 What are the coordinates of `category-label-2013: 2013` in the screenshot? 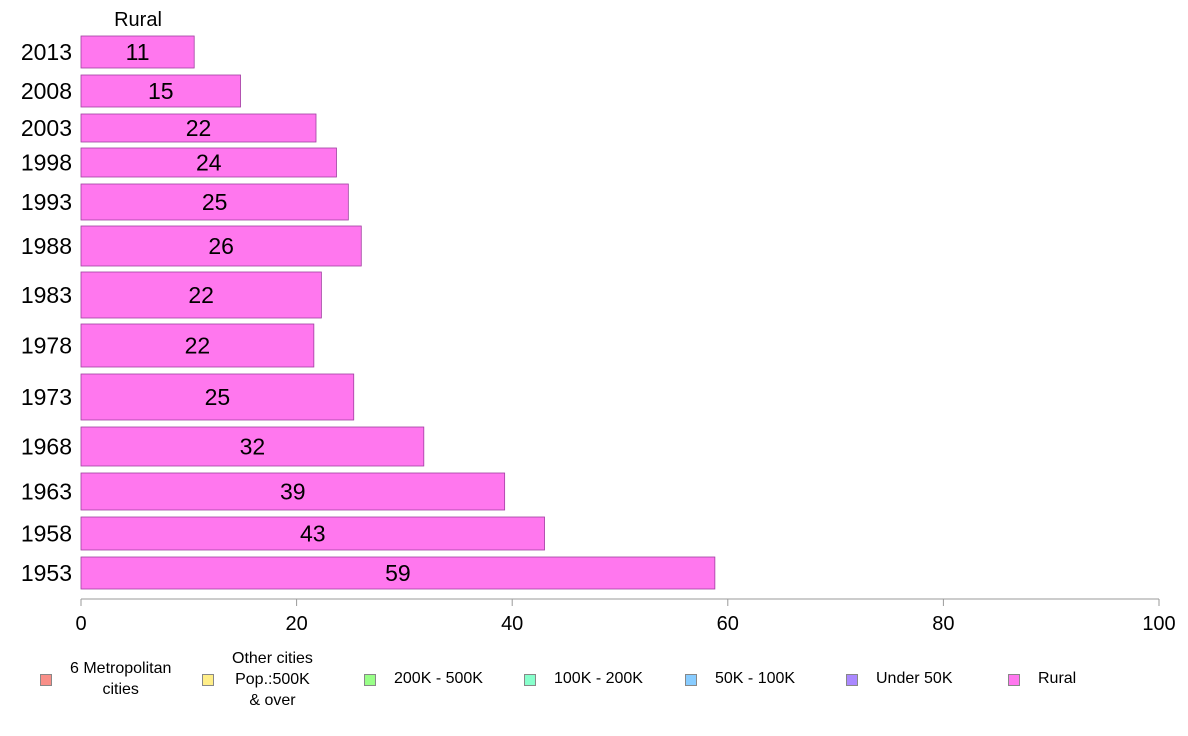 It's located at (46, 52).